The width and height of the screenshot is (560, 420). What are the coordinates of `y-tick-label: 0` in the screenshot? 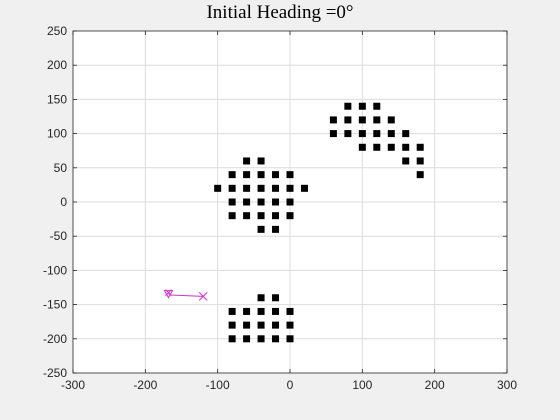 It's located at (63, 202).